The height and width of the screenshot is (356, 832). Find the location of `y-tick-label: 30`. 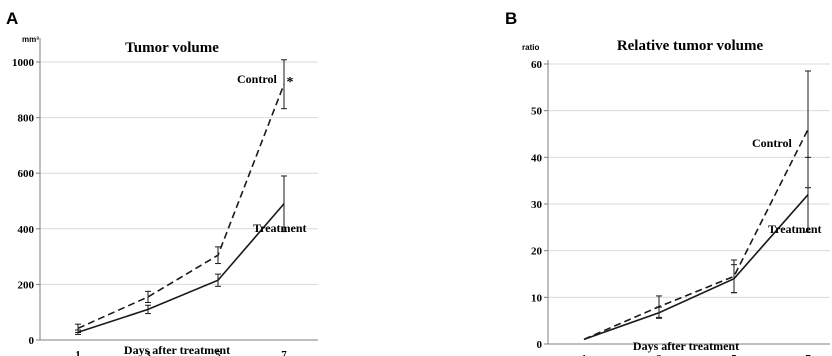

y-tick-label: 30 is located at coordinates (537, 205).